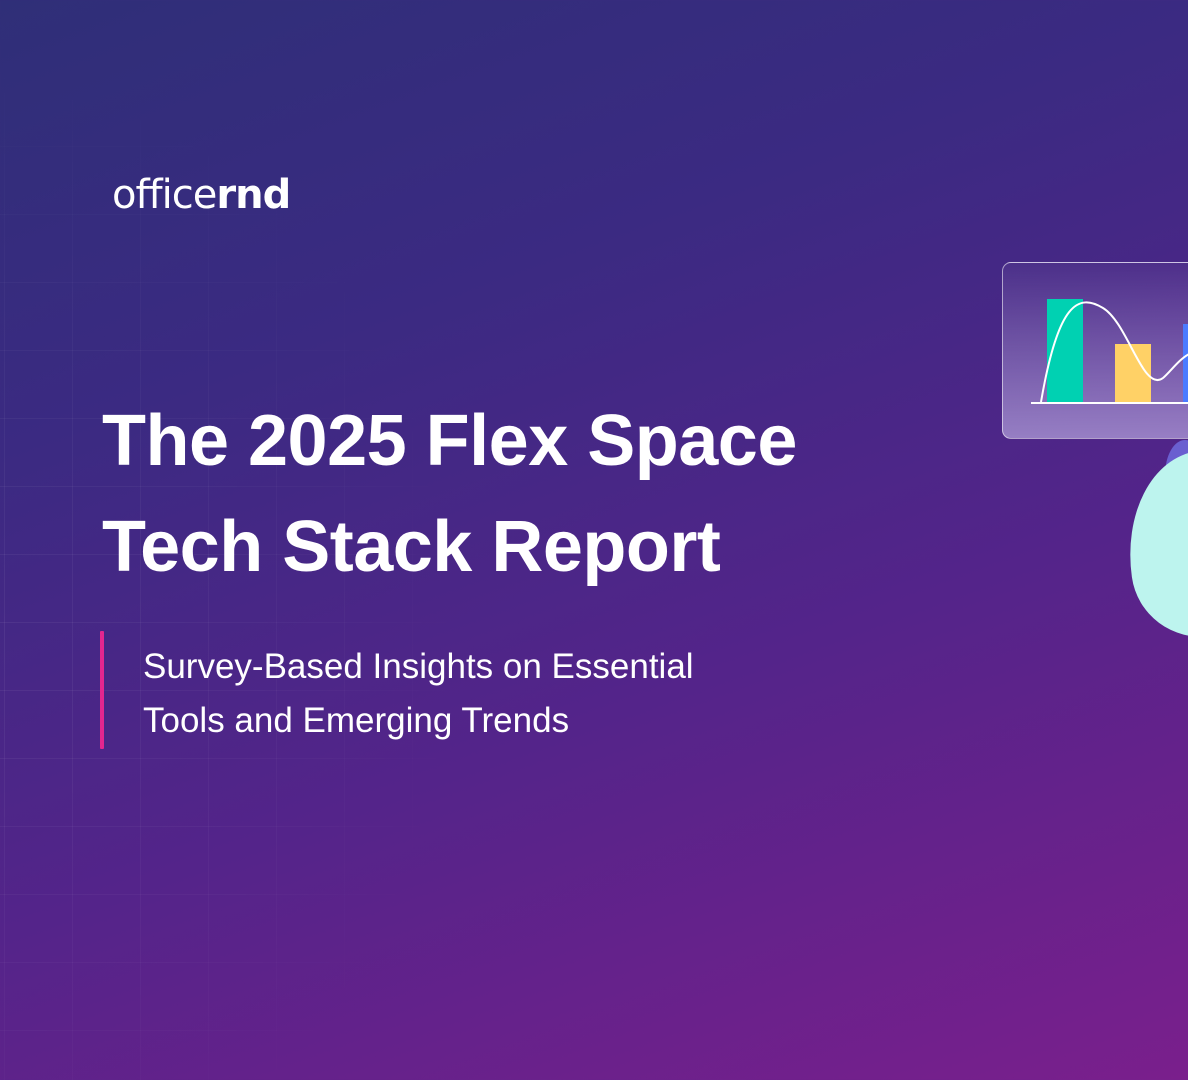 The height and width of the screenshot is (1080, 1188). Describe the element at coordinates (449, 494) in the screenshot. I see `report-title: The 2025 Flex Space Tech Stack Report` at that location.